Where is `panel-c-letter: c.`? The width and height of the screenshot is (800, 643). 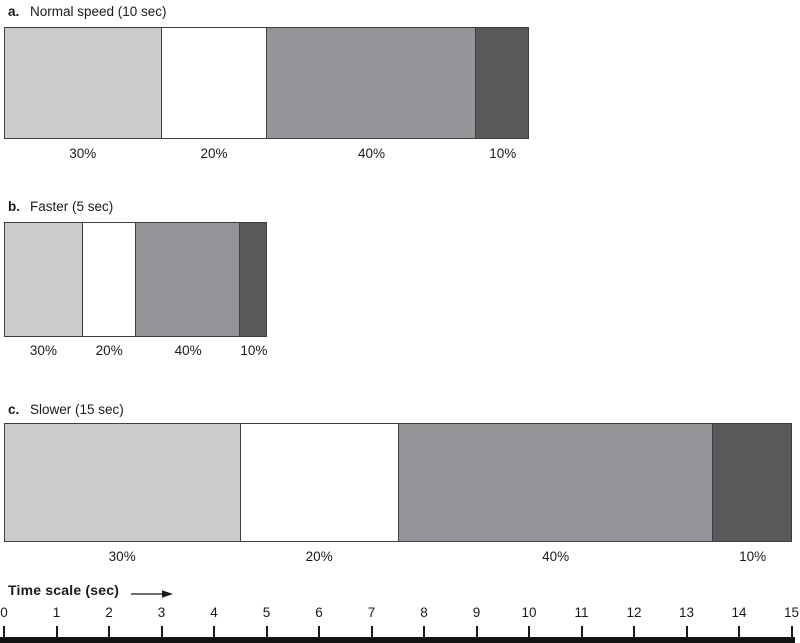 panel-c-letter: c. is located at coordinates (14, 409).